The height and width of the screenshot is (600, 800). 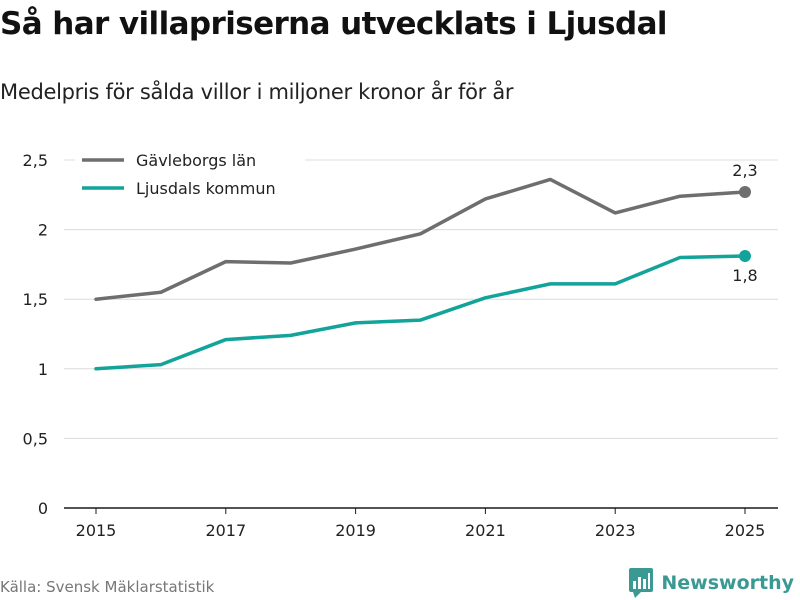 What do you see at coordinates (744, 275) in the screenshot?
I see `data-label: 1,8` at bounding box center [744, 275].